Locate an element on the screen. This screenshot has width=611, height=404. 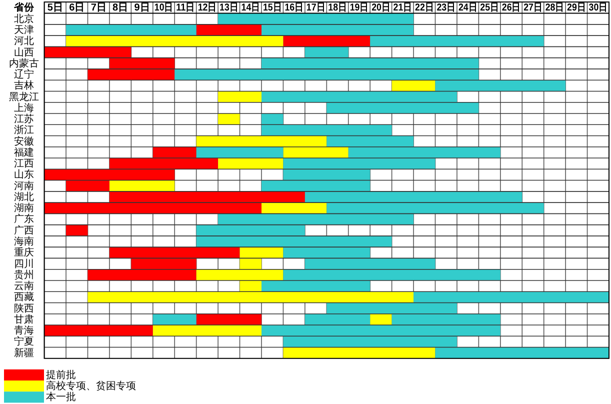
y-tick-label: 河南 is located at coordinates (24, 186).